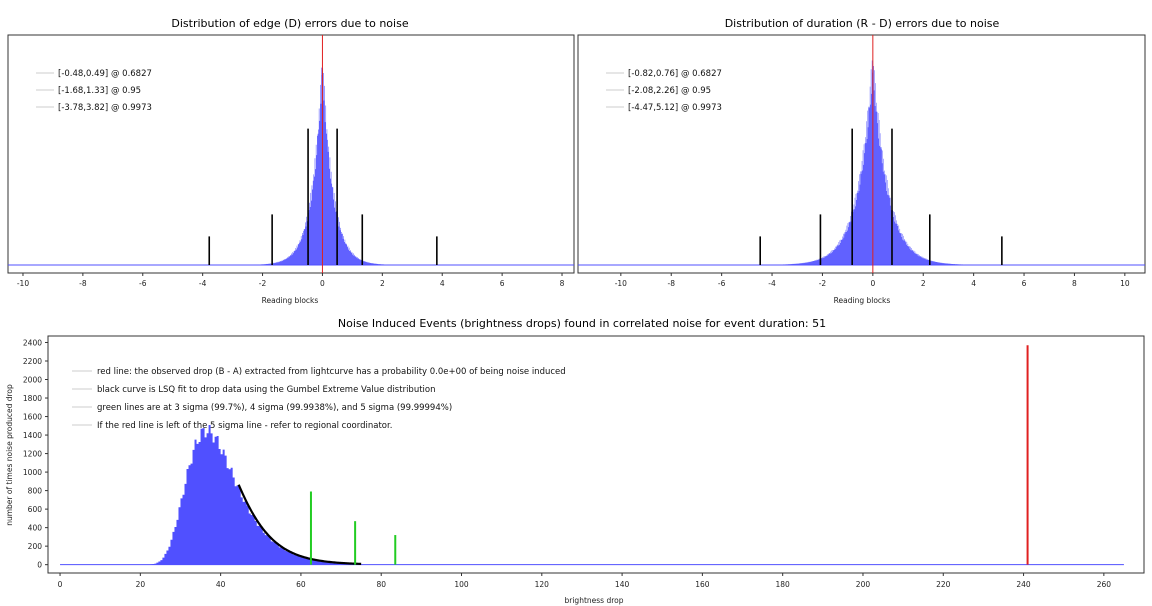 This screenshot has height=606, width=1152. Describe the element at coordinates (32, 454) in the screenshot. I see `nie-y-tick-label-7: 1200` at that location.